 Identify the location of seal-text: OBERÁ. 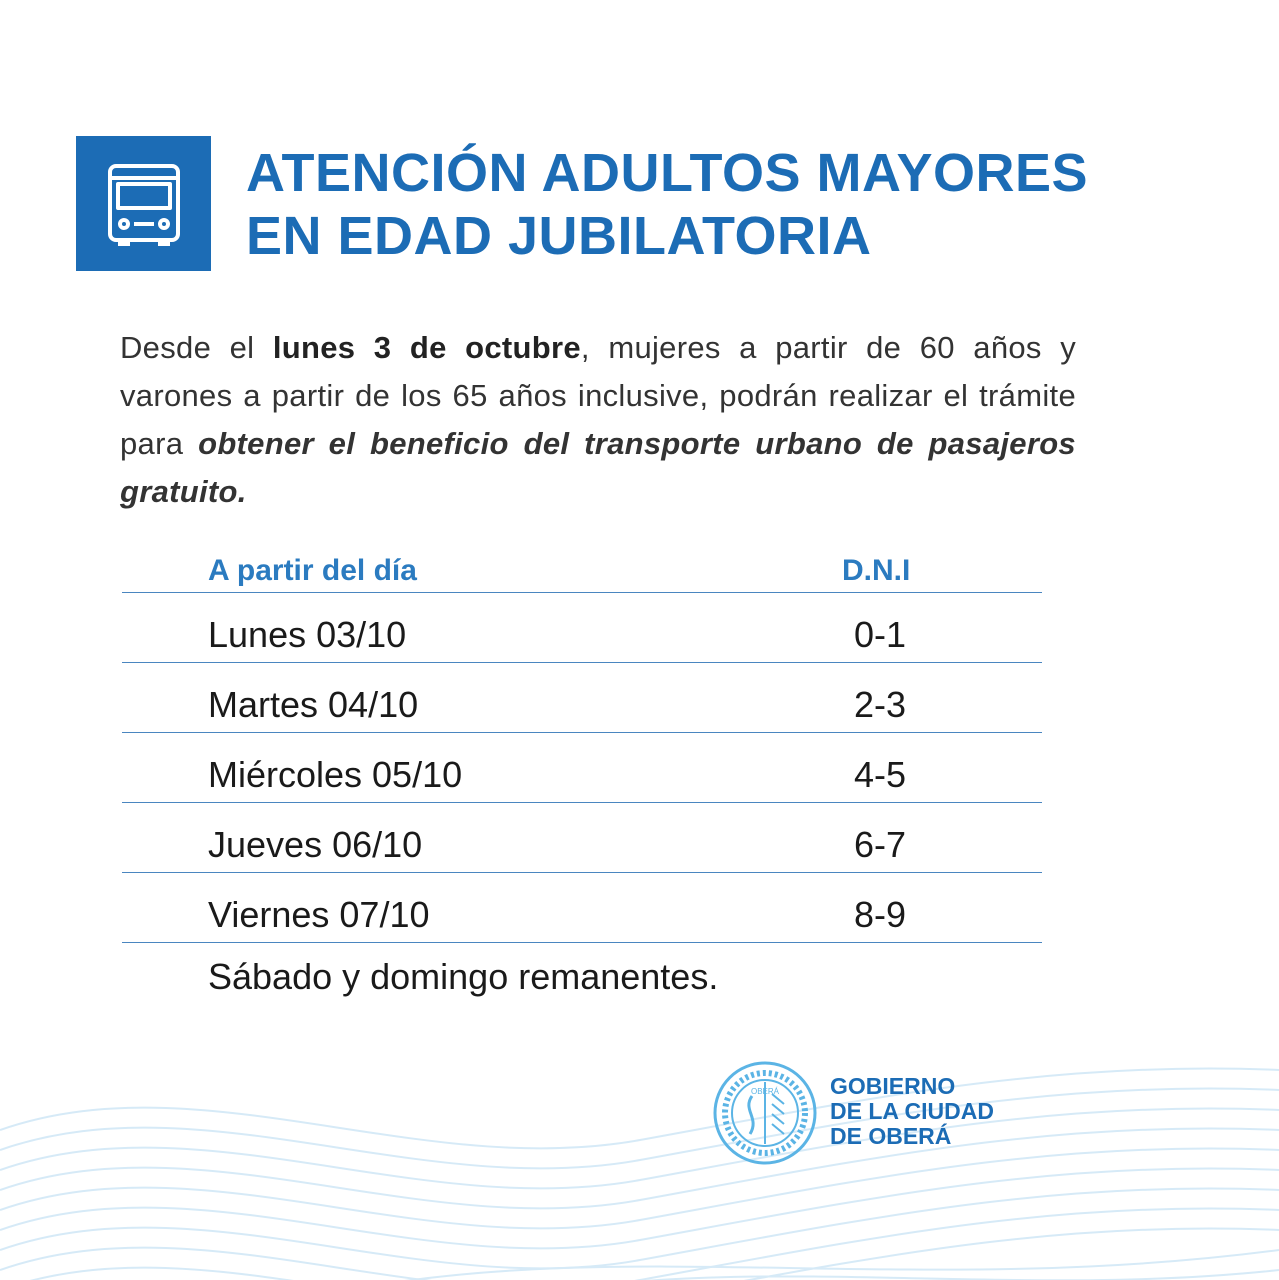
(765, 1091).